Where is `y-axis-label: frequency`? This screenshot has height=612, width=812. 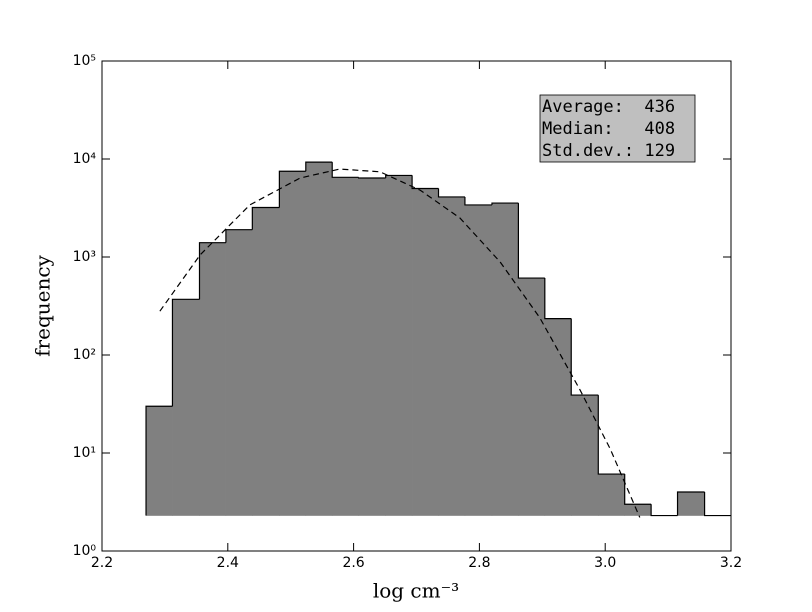 y-axis-label: frequency is located at coordinates (43, 305).